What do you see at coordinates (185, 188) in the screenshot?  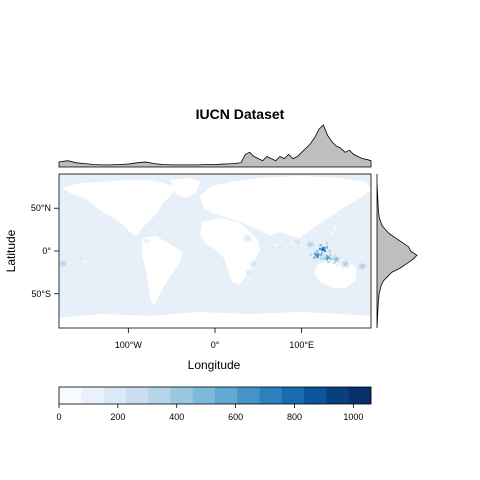 I see `greenland-landmass` at bounding box center [185, 188].